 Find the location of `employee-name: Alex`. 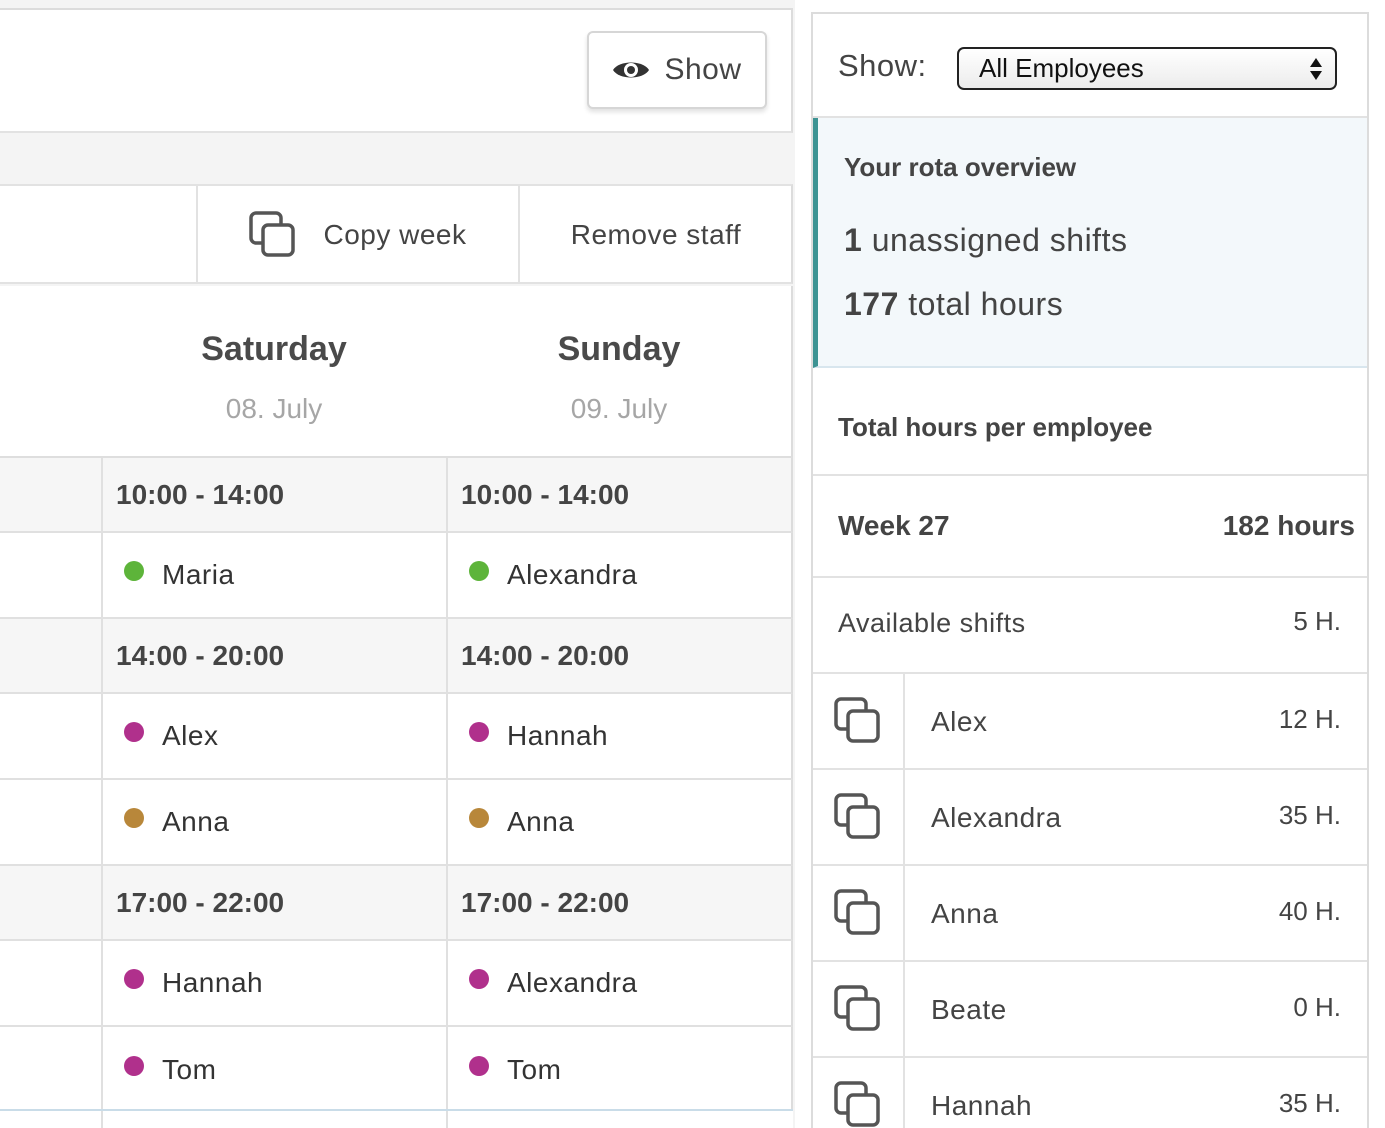

employee-name: Alex is located at coordinates (959, 721).